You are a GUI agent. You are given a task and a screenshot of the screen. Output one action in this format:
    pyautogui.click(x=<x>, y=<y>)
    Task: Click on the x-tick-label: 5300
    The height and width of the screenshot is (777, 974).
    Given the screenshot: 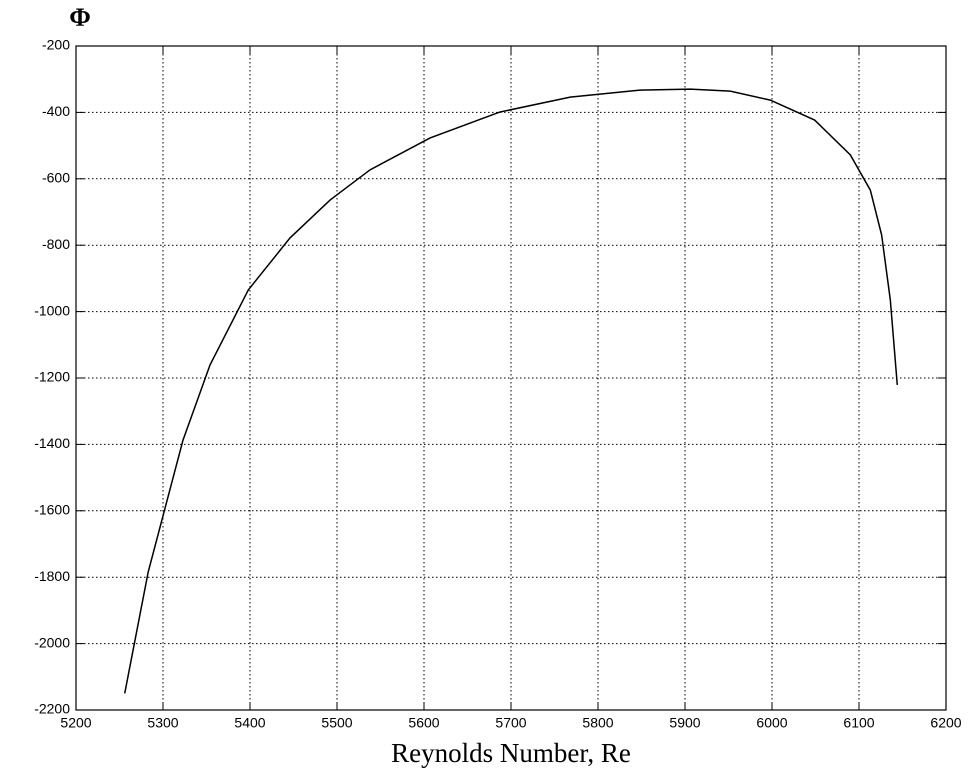 What is the action you would take?
    pyautogui.click(x=162, y=723)
    